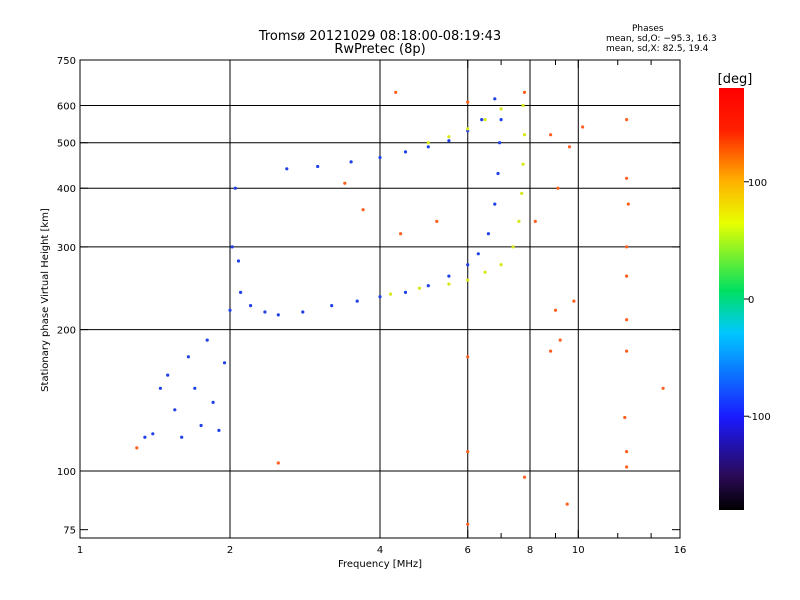  Describe the element at coordinates (648, 29) in the screenshot. I see `phase-stats-heading: Phases` at that location.